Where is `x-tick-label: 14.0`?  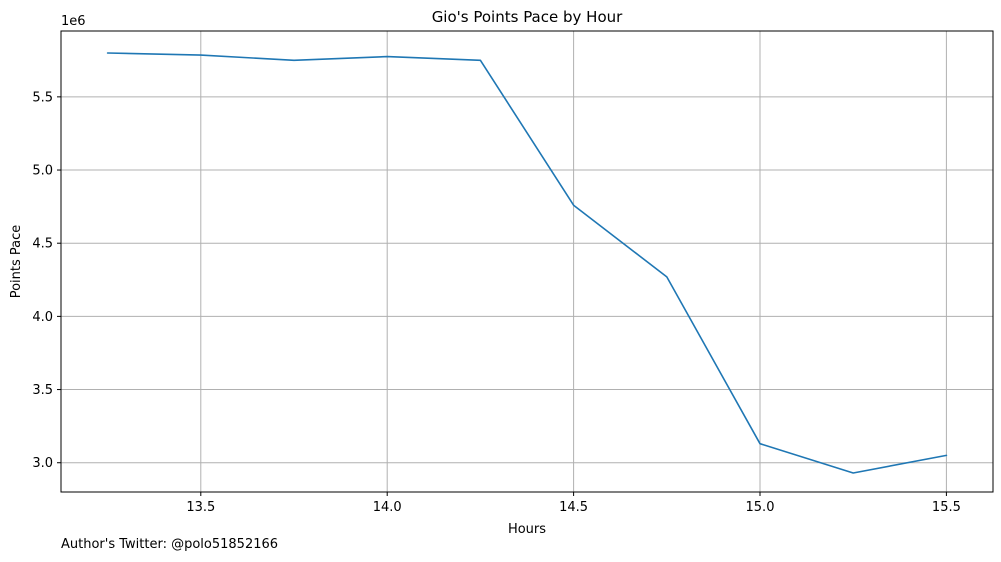 x-tick-label: 14.0 is located at coordinates (387, 507).